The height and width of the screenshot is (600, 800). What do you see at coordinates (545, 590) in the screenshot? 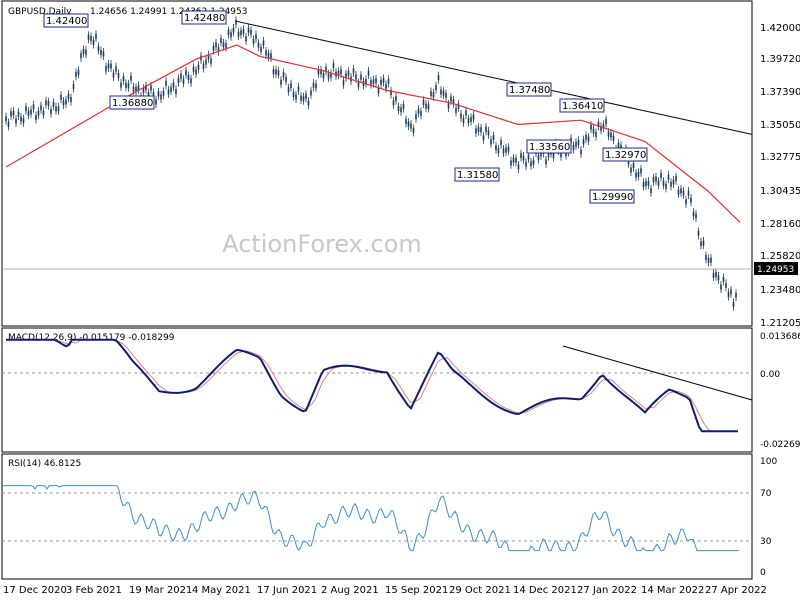
I see `date-tick: 14 Dec 2021` at bounding box center [545, 590].